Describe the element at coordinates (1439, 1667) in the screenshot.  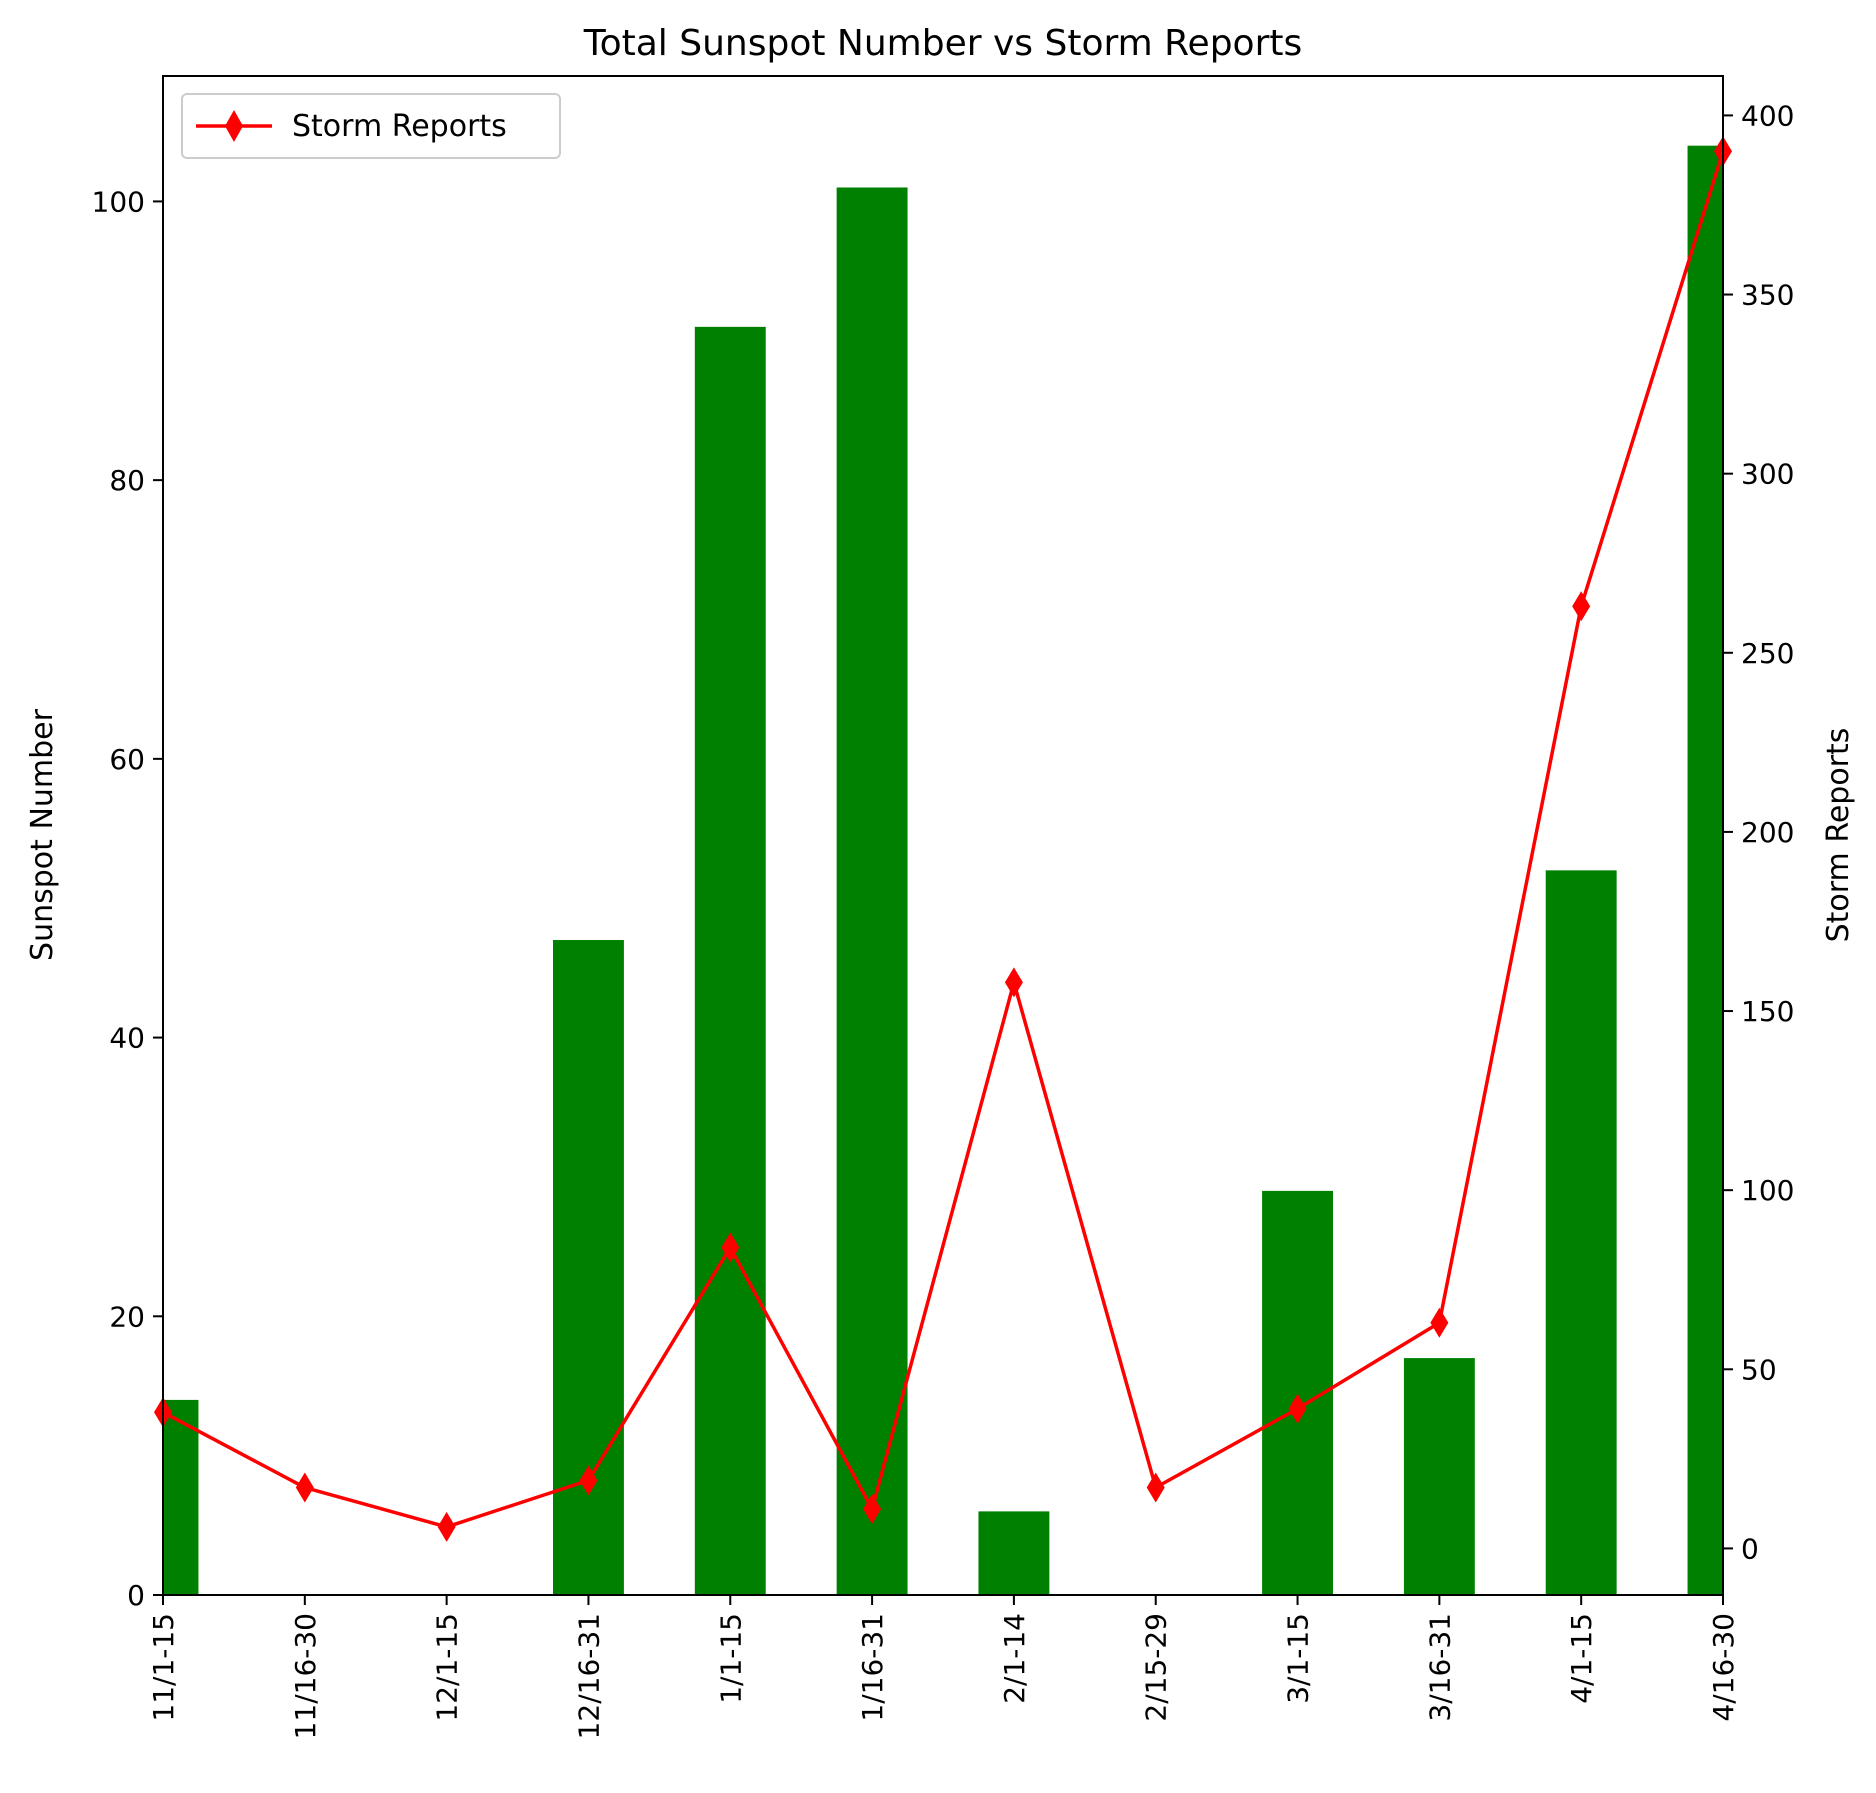
I see `x-tick-label-3/16-31: 3/16-31` at that location.